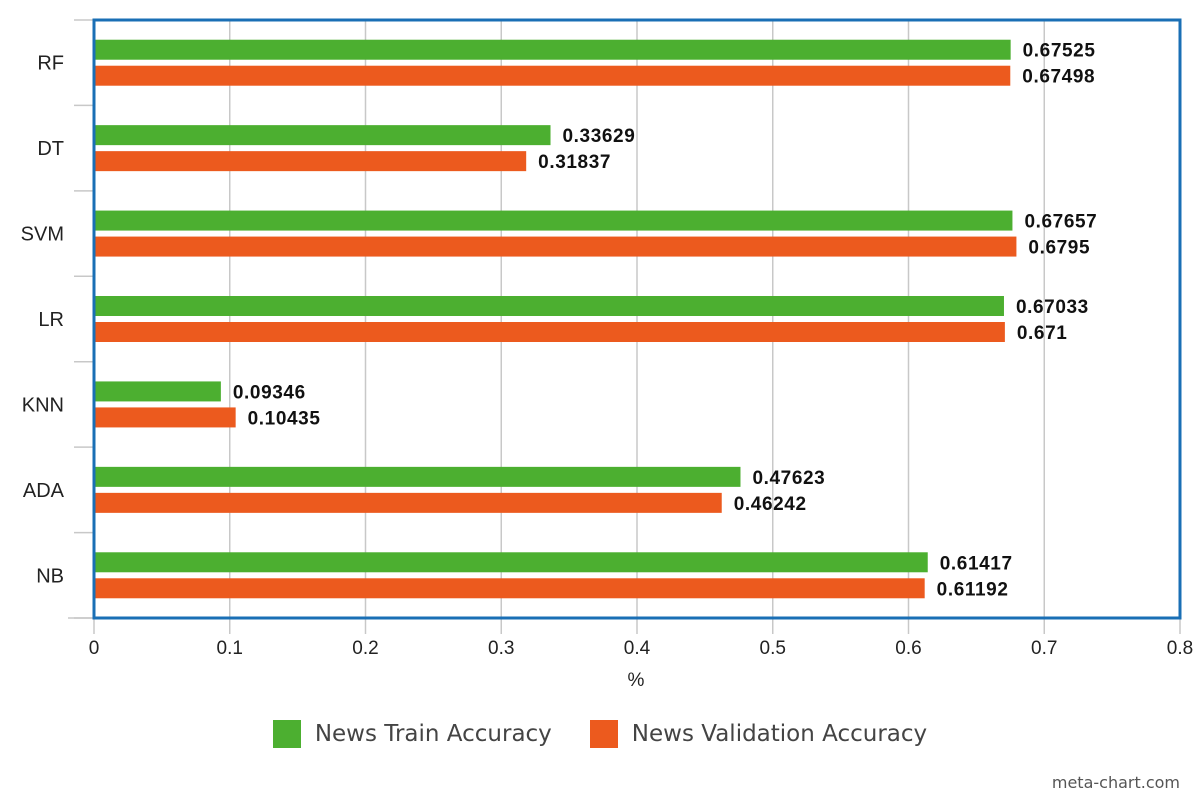 Image resolution: width=1200 pixels, height=800 pixels. What do you see at coordinates (1180, 648) in the screenshot?
I see `x-tick-label: 0.8` at bounding box center [1180, 648].